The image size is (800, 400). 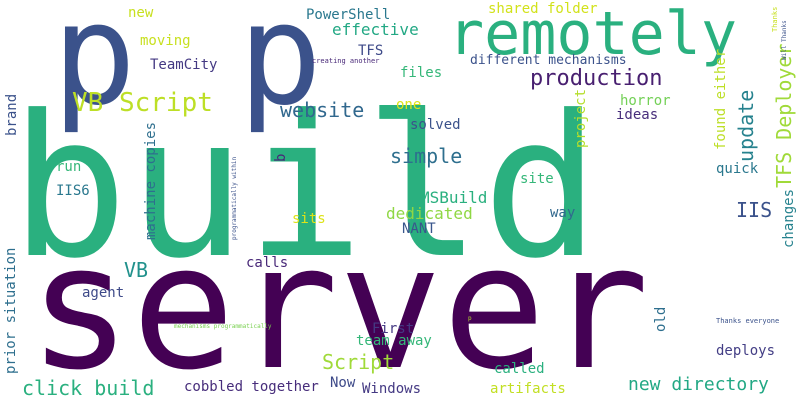 What do you see at coordinates (409, 105) in the screenshot?
I see `word-one: one` at bounding box center [409, 105].